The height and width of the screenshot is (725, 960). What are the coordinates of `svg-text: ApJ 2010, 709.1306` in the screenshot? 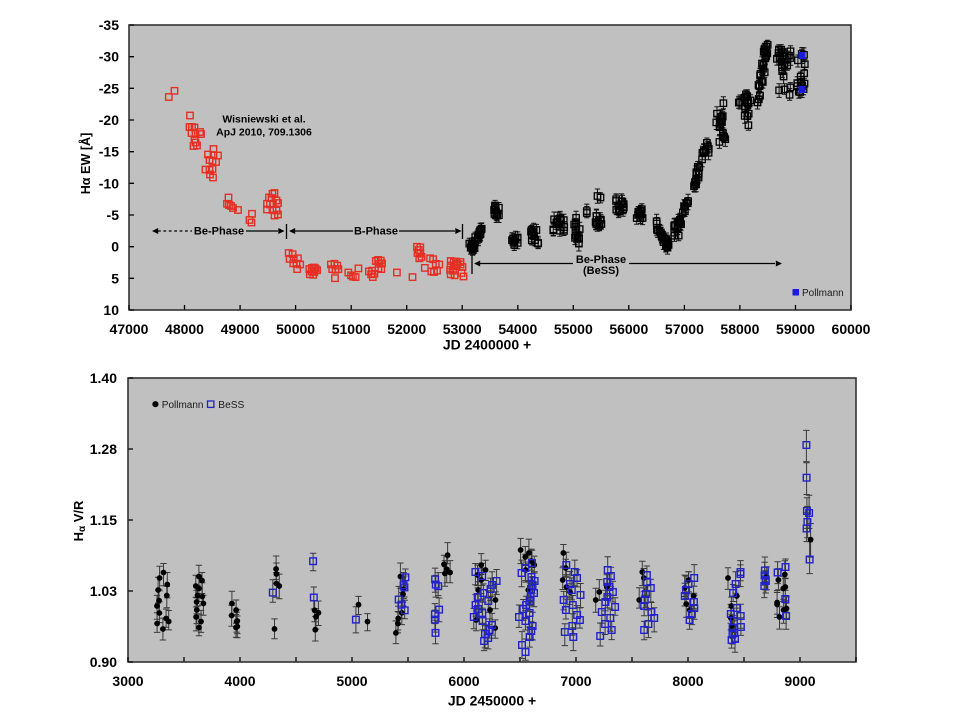 It's located at (264, 133).